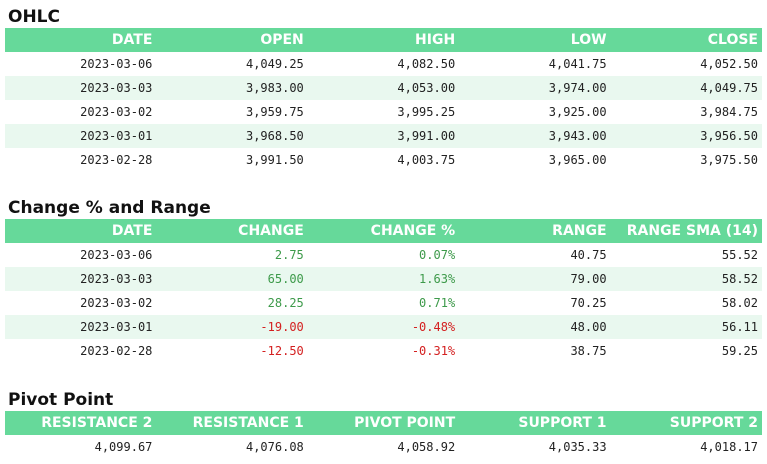 This screenshot has width=767, height=464. I want to click on cell-range-sma: 56.11, so click(686, 327).